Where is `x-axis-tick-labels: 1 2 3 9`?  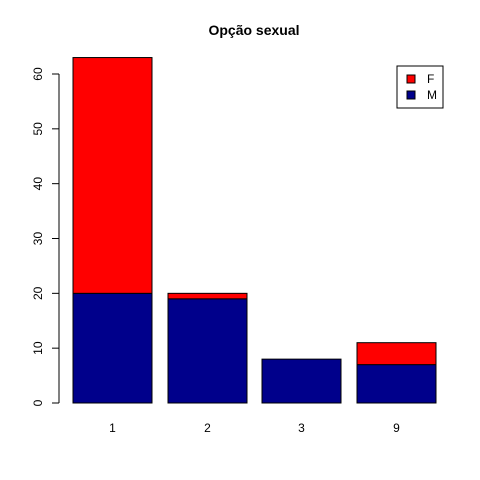
x-axis-tick-labels: 1 2 3 9 is located at coordinates (254, 428).